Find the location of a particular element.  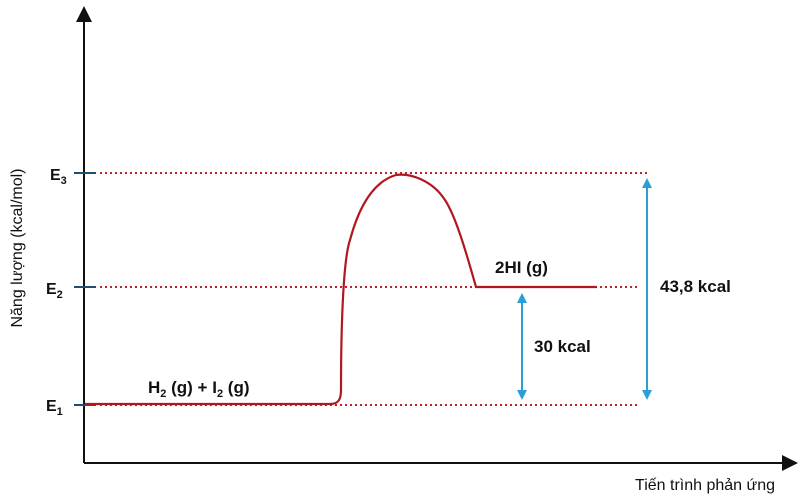

product-gap-label: 30 kcal is located at coordinates (562, 346).